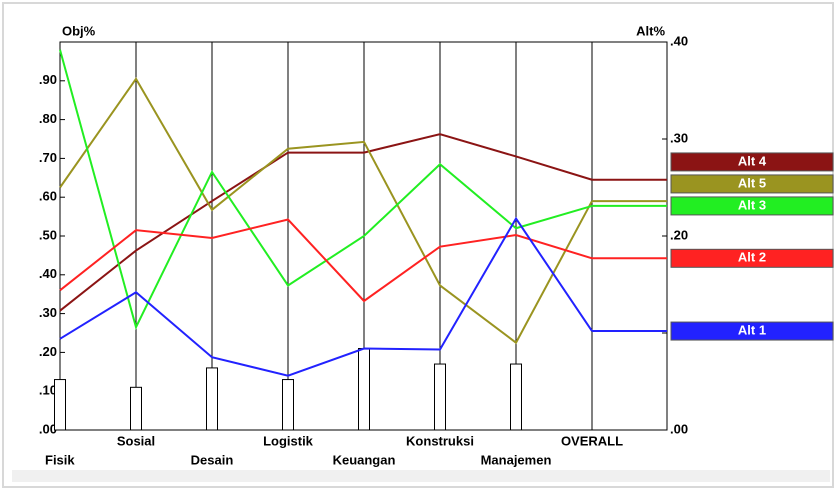  Describe the element at coordinates (288, 440) in the screenshot. I see `x-tick-label: Logistik` at that location.